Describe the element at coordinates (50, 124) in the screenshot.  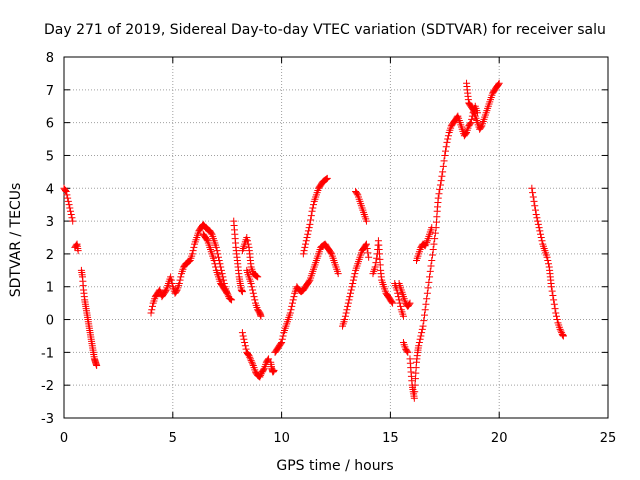
I see `y-tick-label: 6` at that location.